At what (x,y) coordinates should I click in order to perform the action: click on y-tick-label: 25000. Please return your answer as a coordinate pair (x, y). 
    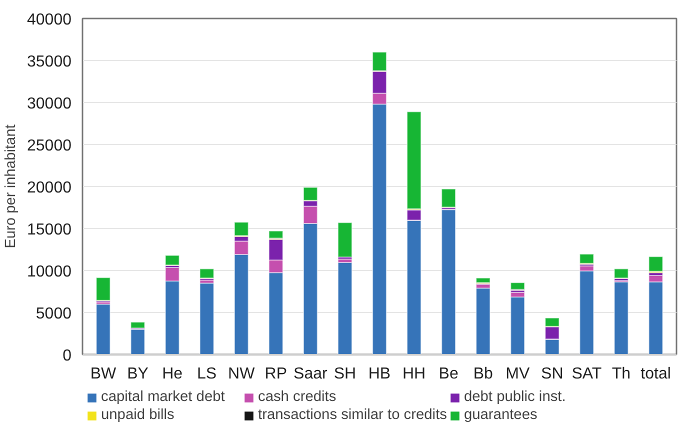
    Looking at the image, I should click on (49, 146).